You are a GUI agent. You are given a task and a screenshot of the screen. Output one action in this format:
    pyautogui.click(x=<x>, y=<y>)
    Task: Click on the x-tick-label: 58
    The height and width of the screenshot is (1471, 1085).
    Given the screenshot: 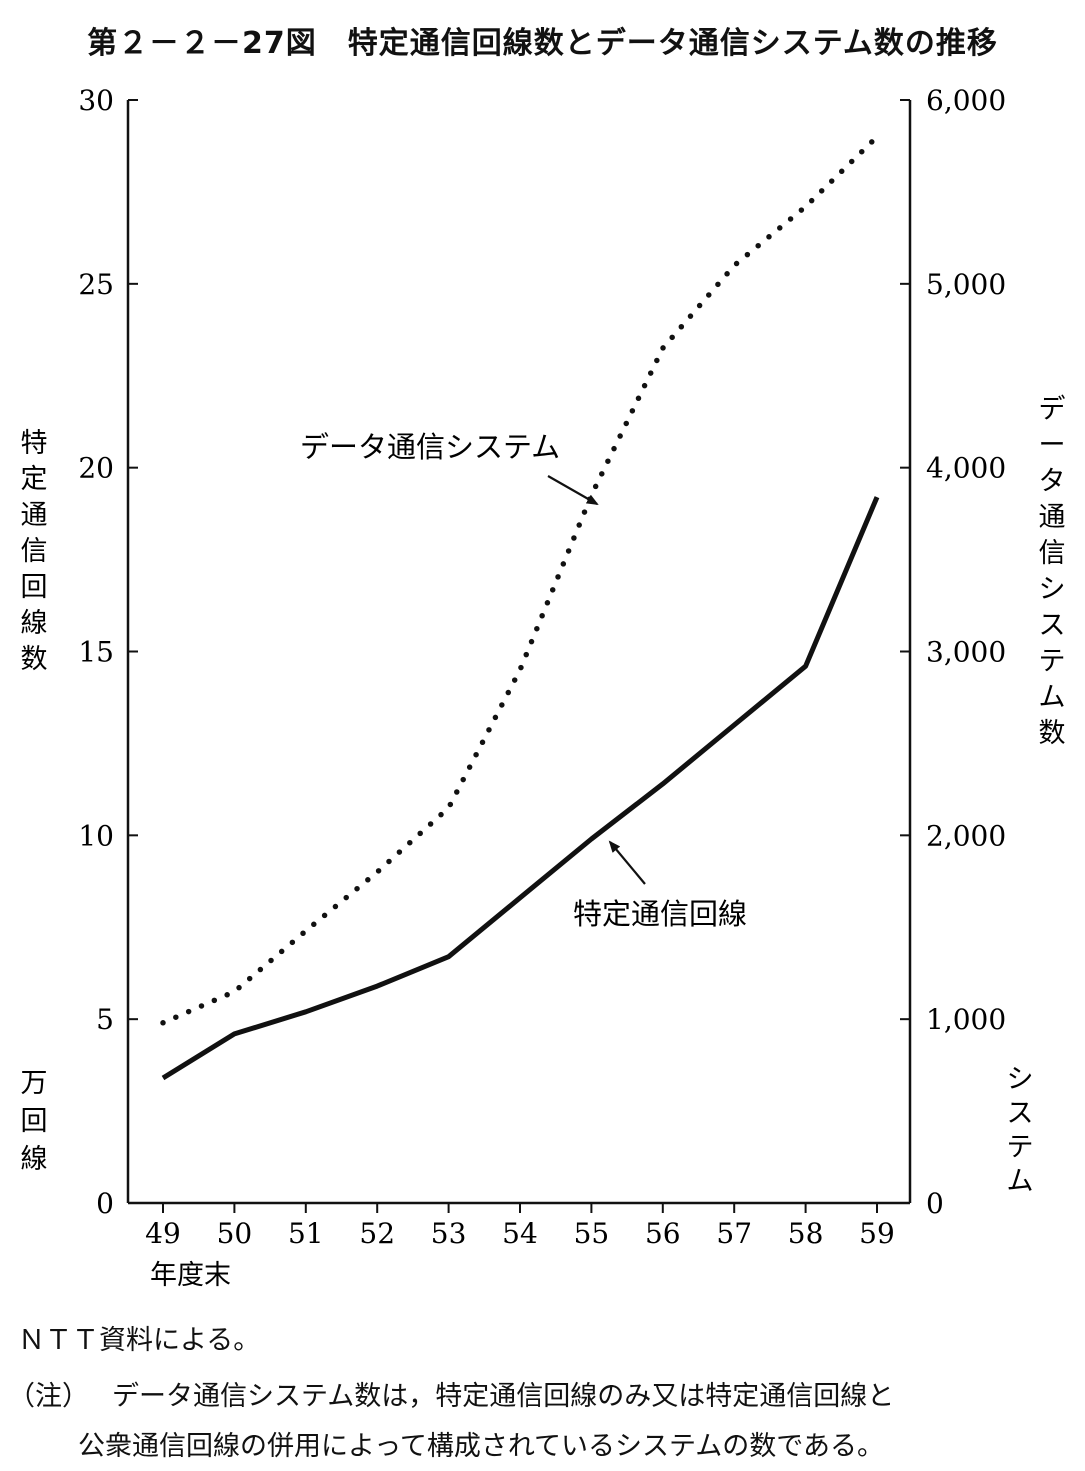 What is the action you would take?
    pyautogui.click(x=806, y=1233)
    